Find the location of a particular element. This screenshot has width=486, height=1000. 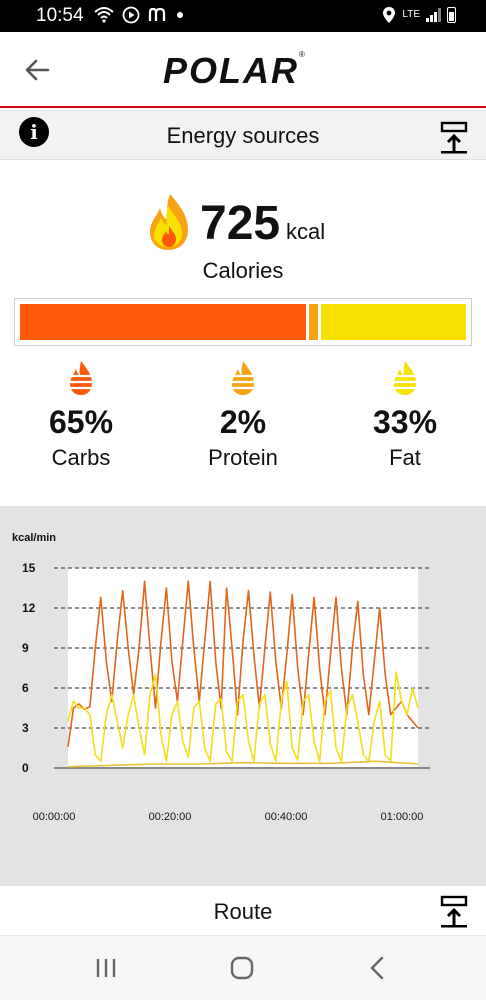

calories-value: 725 is located at coordinates (240, 223).